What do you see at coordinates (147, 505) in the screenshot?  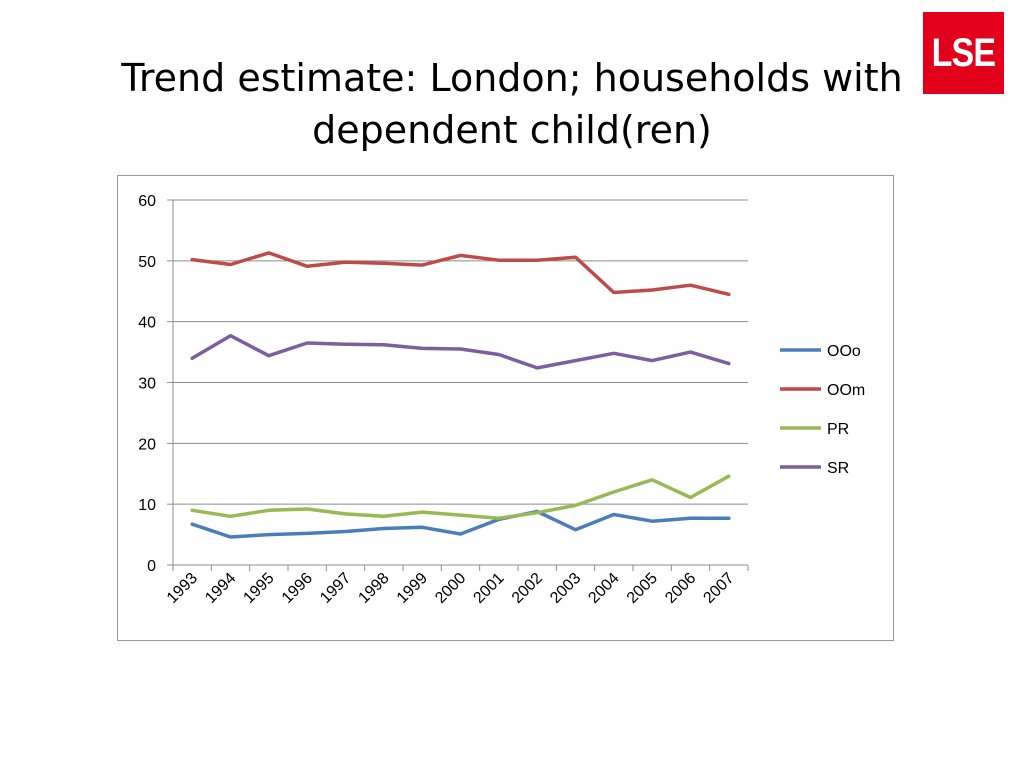 I see `y-tick-label: 10` at bounding box center [147, 505].